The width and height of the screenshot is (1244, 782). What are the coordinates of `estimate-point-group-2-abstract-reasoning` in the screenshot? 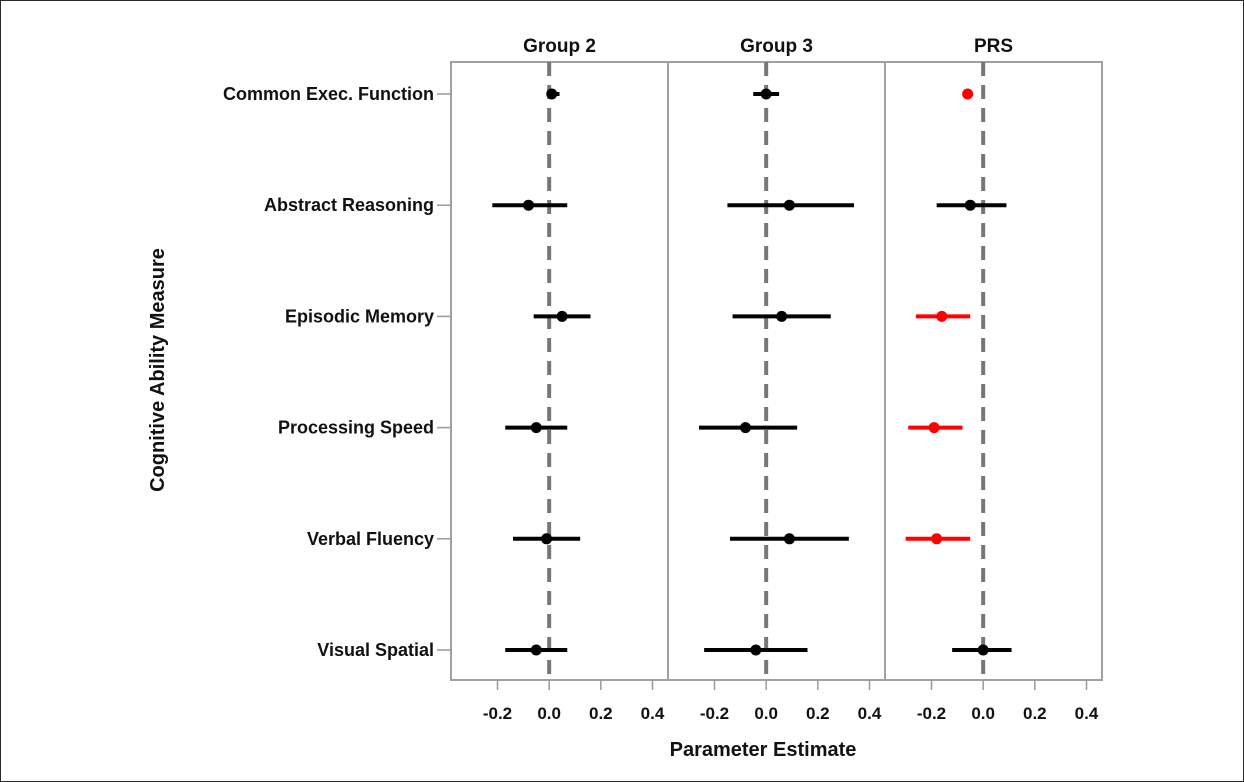 It's located at (528, 205).